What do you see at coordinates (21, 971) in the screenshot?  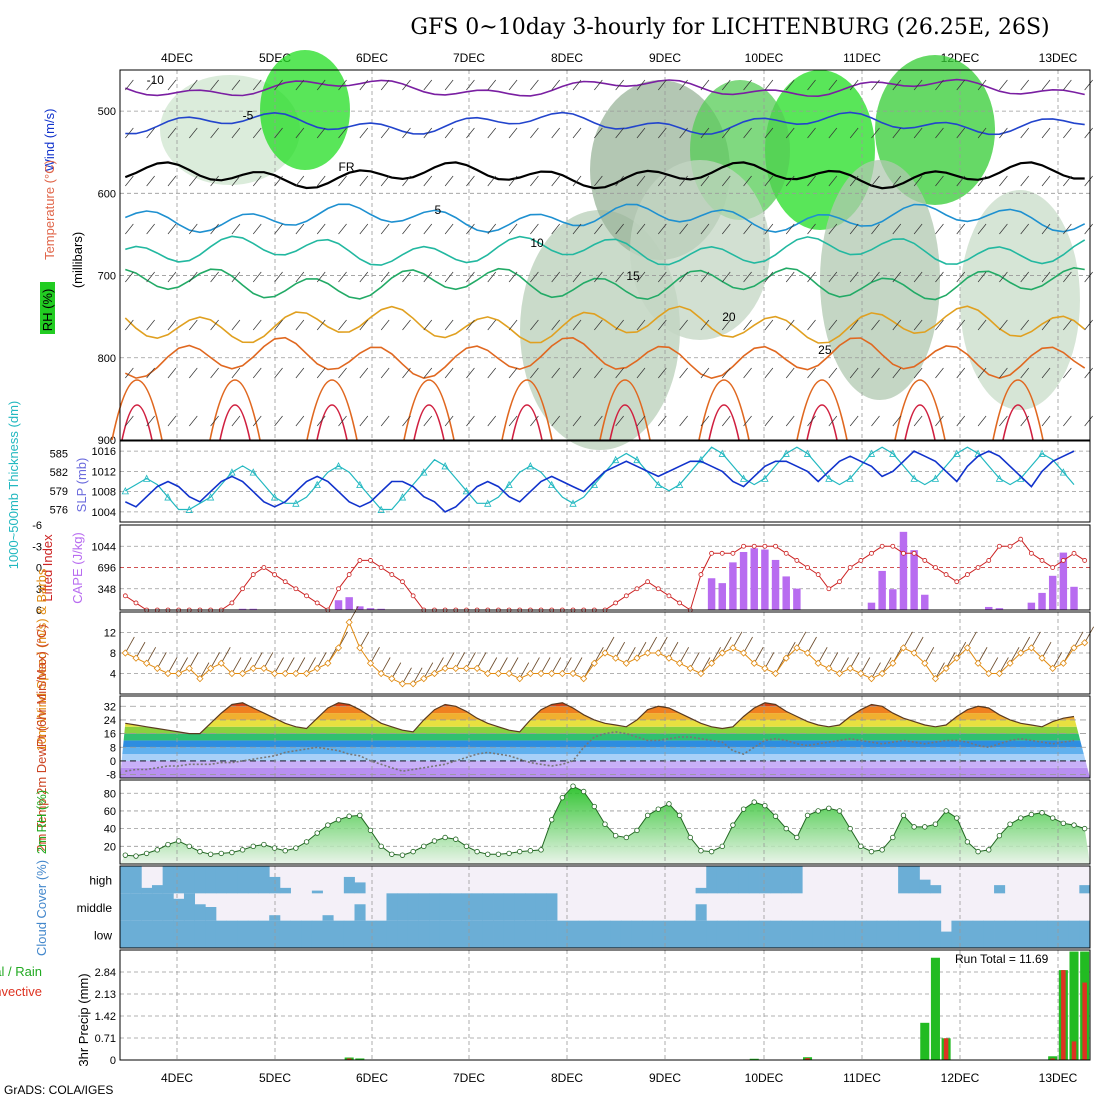 I see `precip-total-rain-label: Total / Rain` at bounding box center [21, 971].